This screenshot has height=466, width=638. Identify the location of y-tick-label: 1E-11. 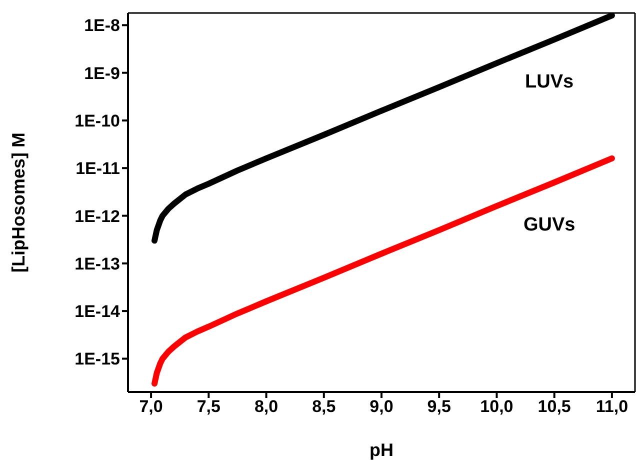
(98, 168).